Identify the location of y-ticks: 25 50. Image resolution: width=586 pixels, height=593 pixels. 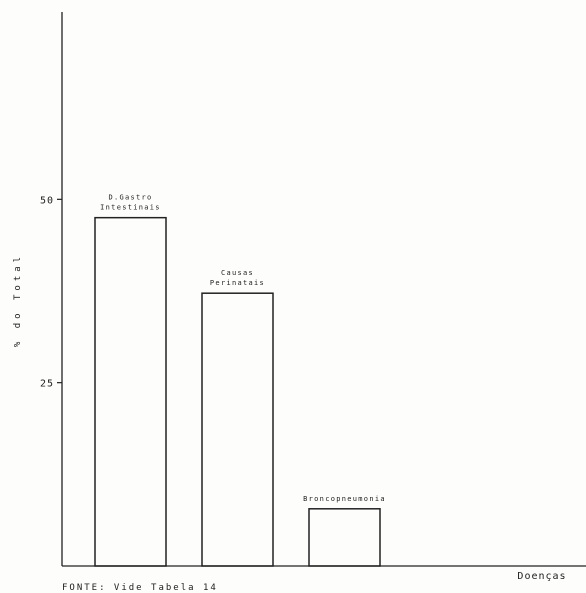
(51, 292).